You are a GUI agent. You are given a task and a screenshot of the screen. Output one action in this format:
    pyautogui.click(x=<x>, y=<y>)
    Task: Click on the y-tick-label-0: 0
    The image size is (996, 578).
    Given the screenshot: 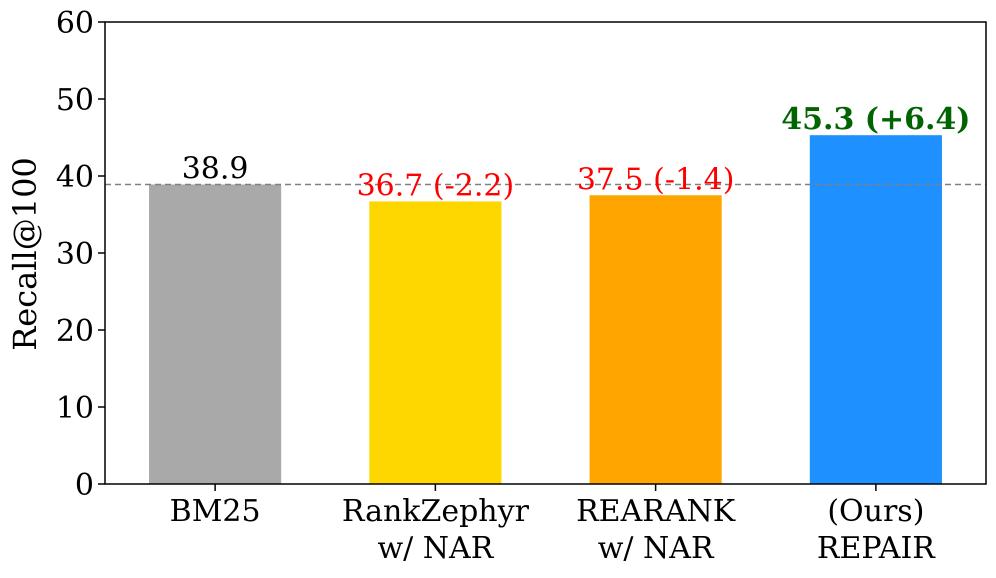 What is the action you would take?
    pyautogui.click(x=84, y=485)
    